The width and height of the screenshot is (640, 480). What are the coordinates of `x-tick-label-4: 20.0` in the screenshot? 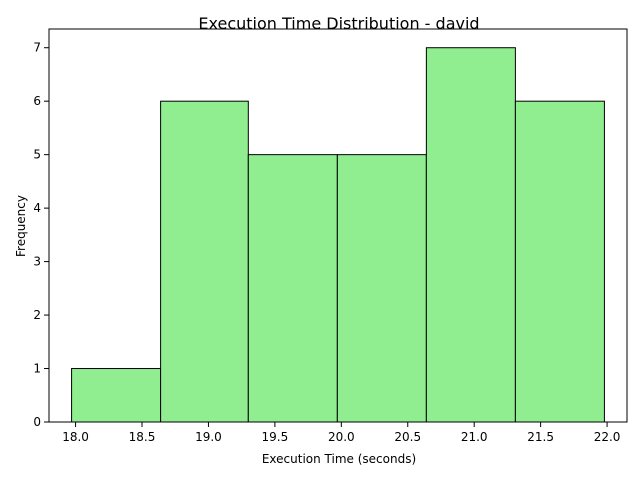 It's located at (341, 437).